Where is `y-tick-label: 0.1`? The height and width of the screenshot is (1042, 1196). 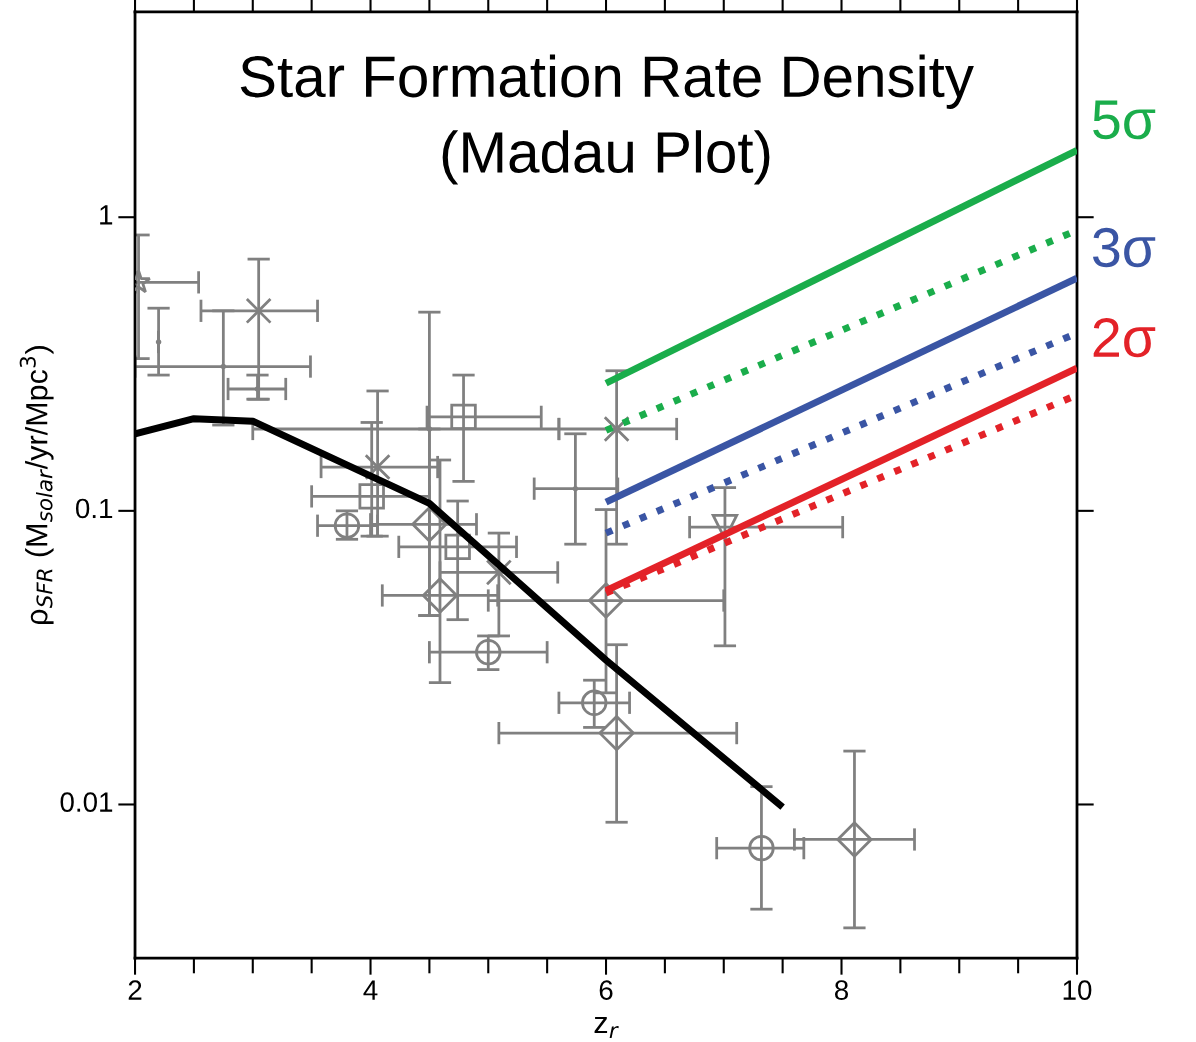 y-tick-label: 0.1 is located at coordinates (94, 508).